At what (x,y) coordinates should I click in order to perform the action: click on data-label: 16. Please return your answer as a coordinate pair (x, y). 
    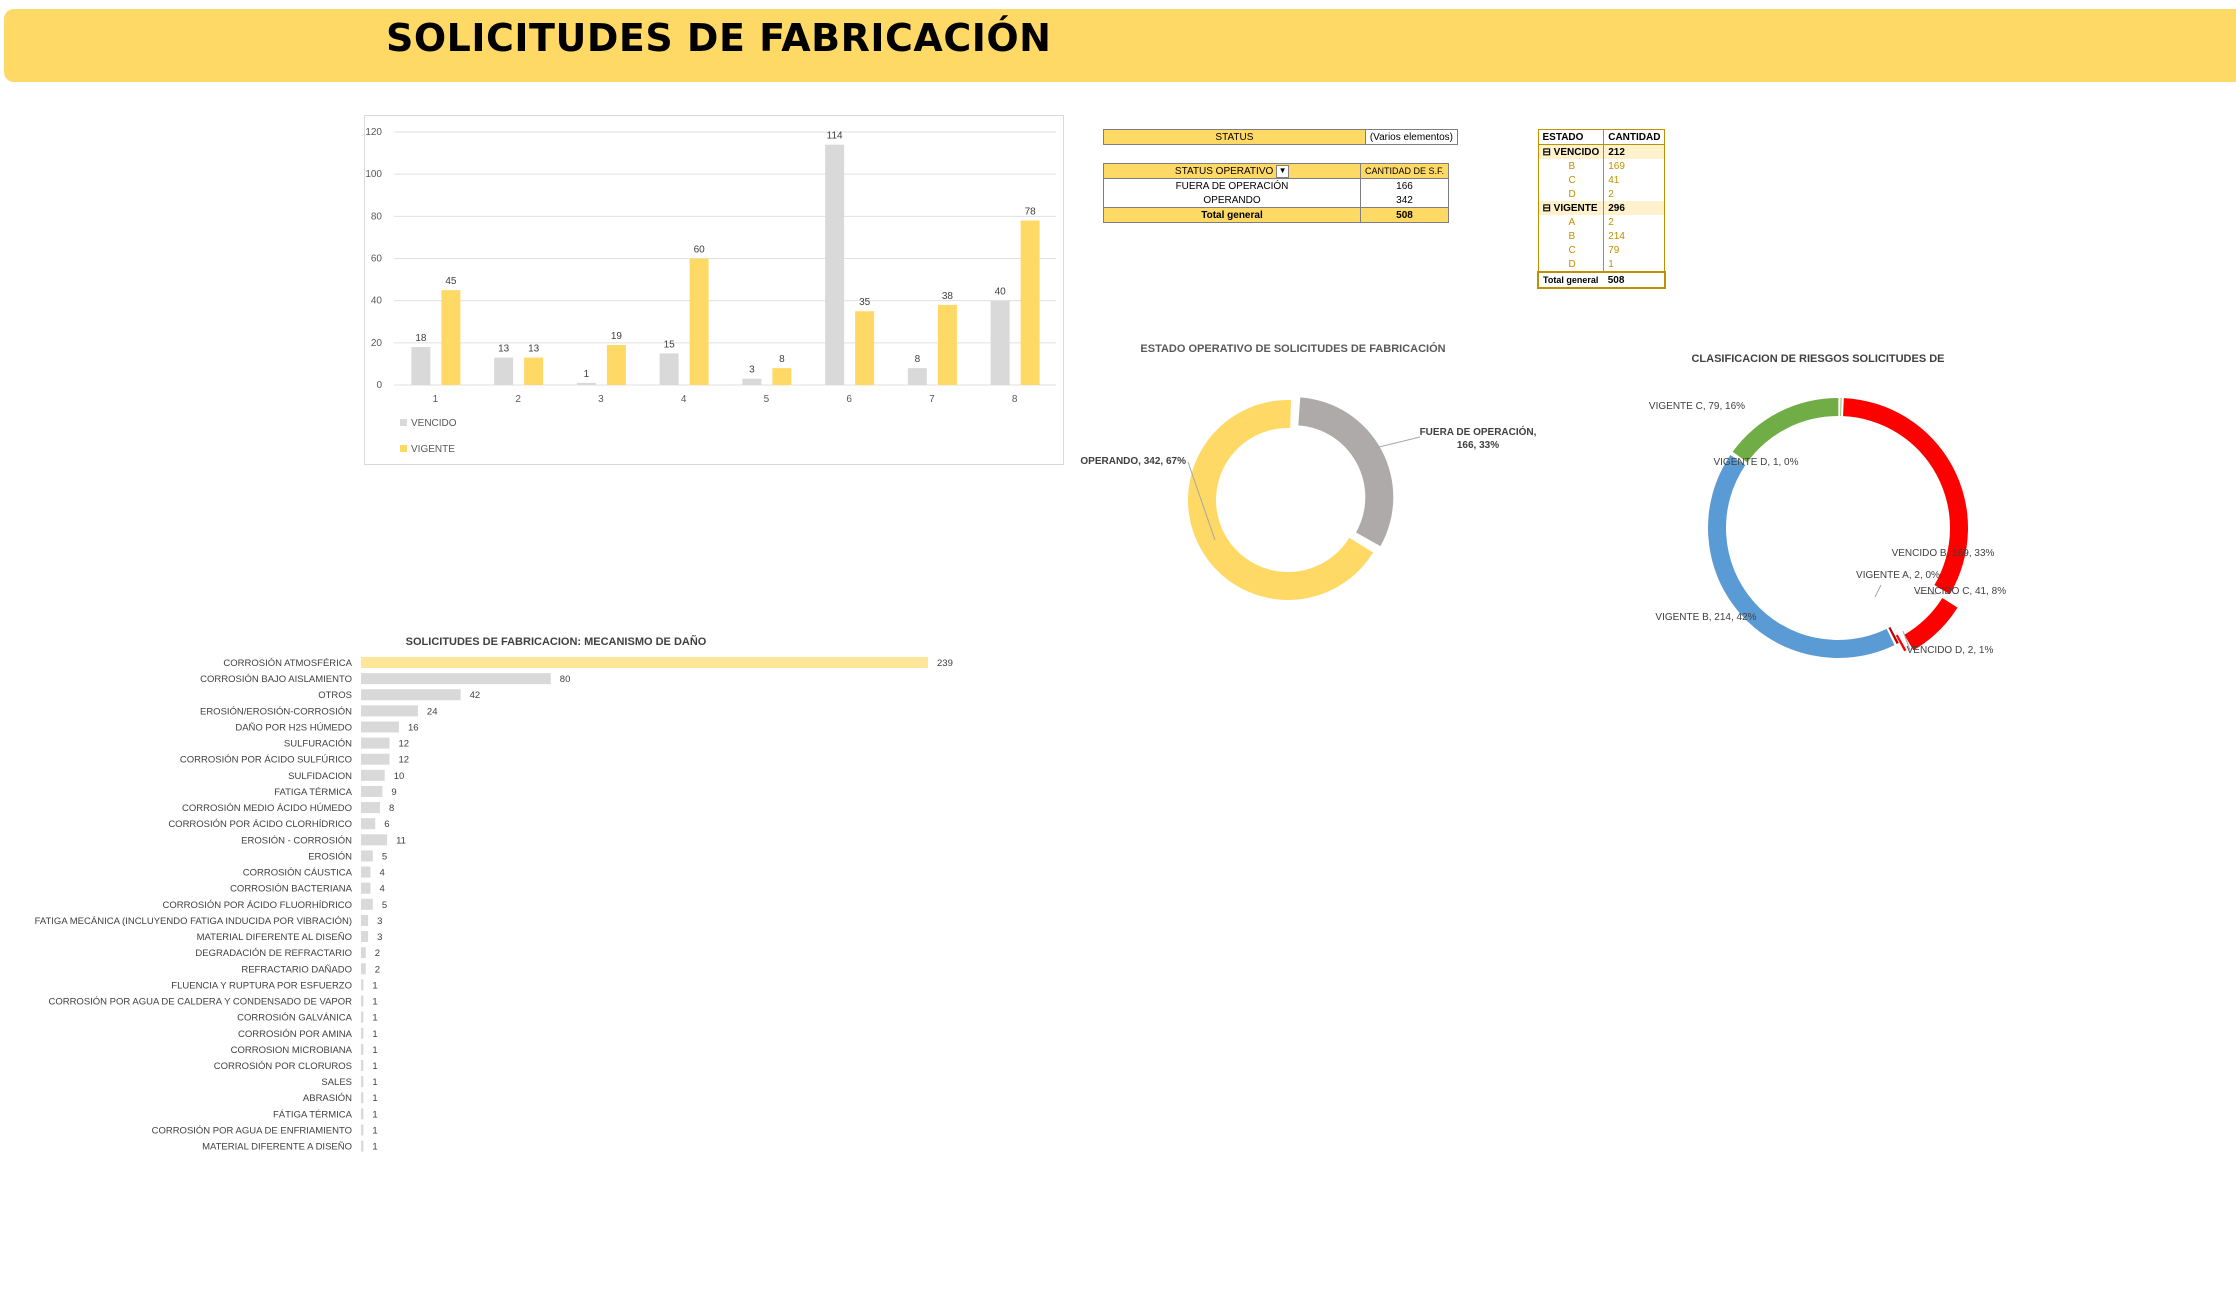
    Looking at the image, I should click on (413, 727).